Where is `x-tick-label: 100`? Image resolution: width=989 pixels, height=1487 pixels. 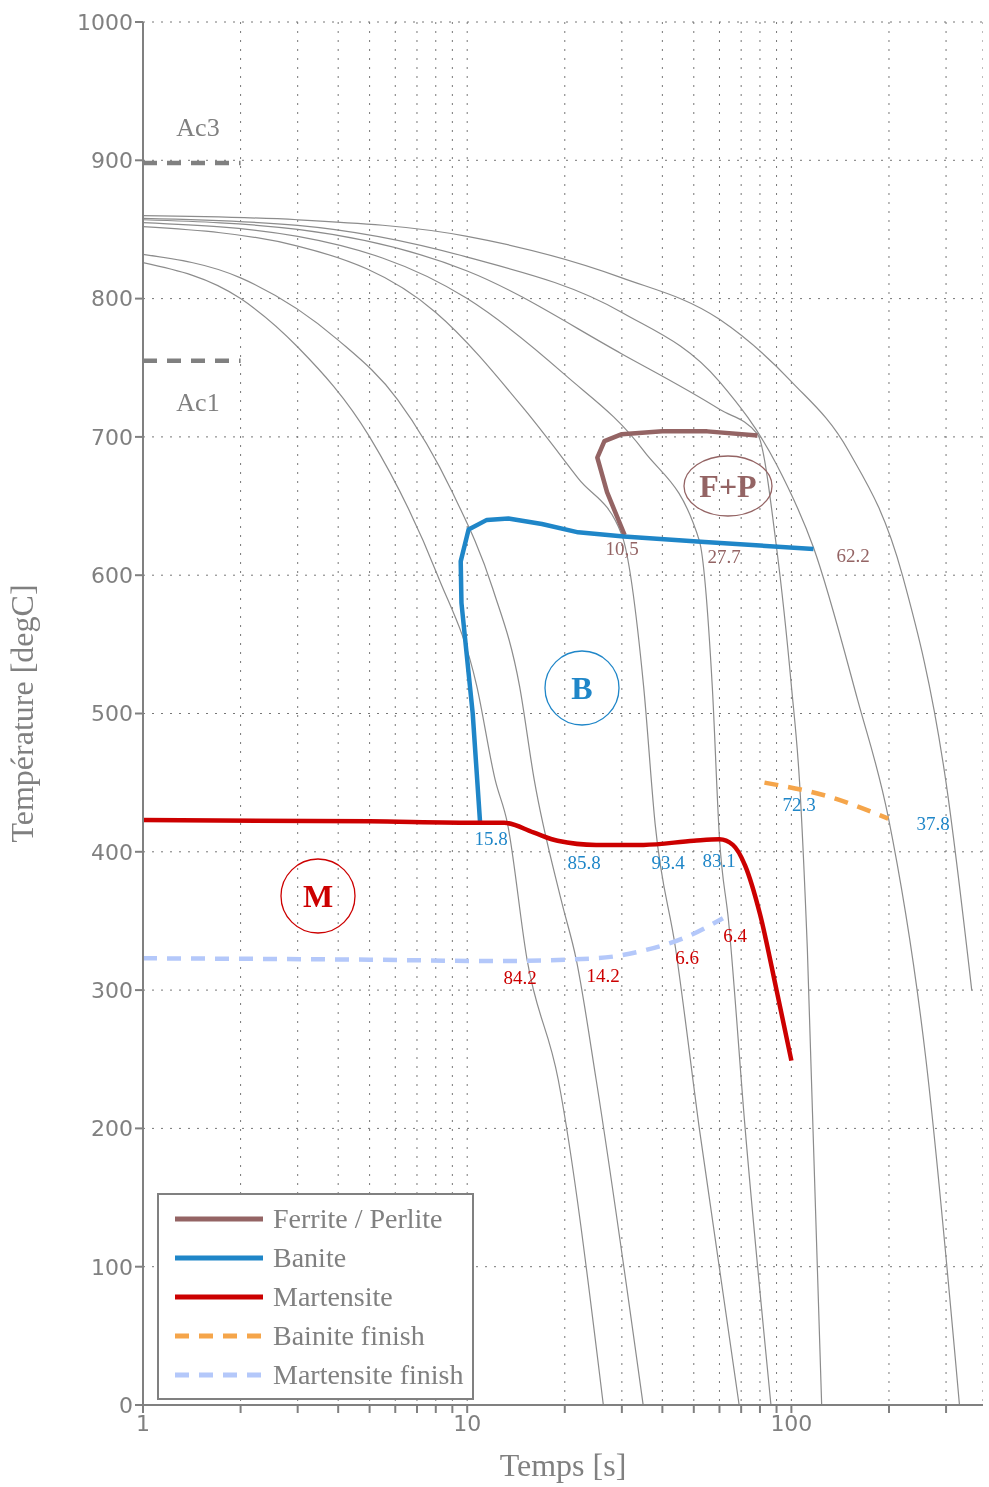
x-tick-label: 100 is located at coordinates (791, 1423).